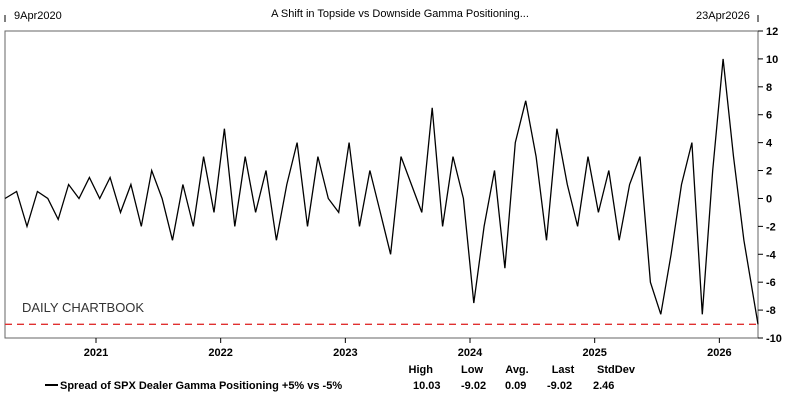  I want to click on y-tick-label: 2, so click(769, 172).